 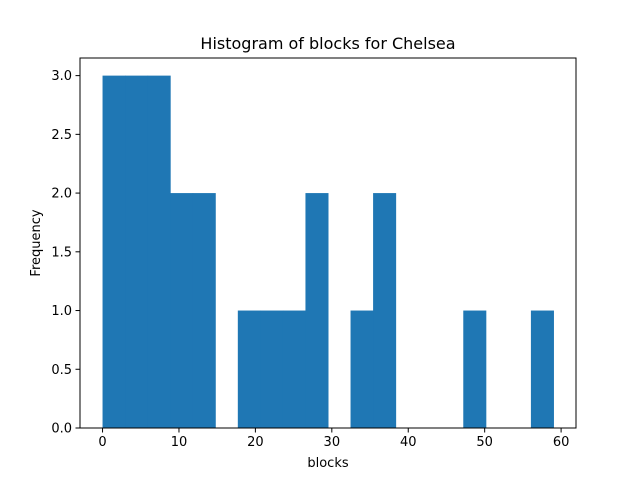 What do you see at coordinates (332, 442) in the screenshot?
I see `x-tick-label: 30` at bounding box center [332, 442].